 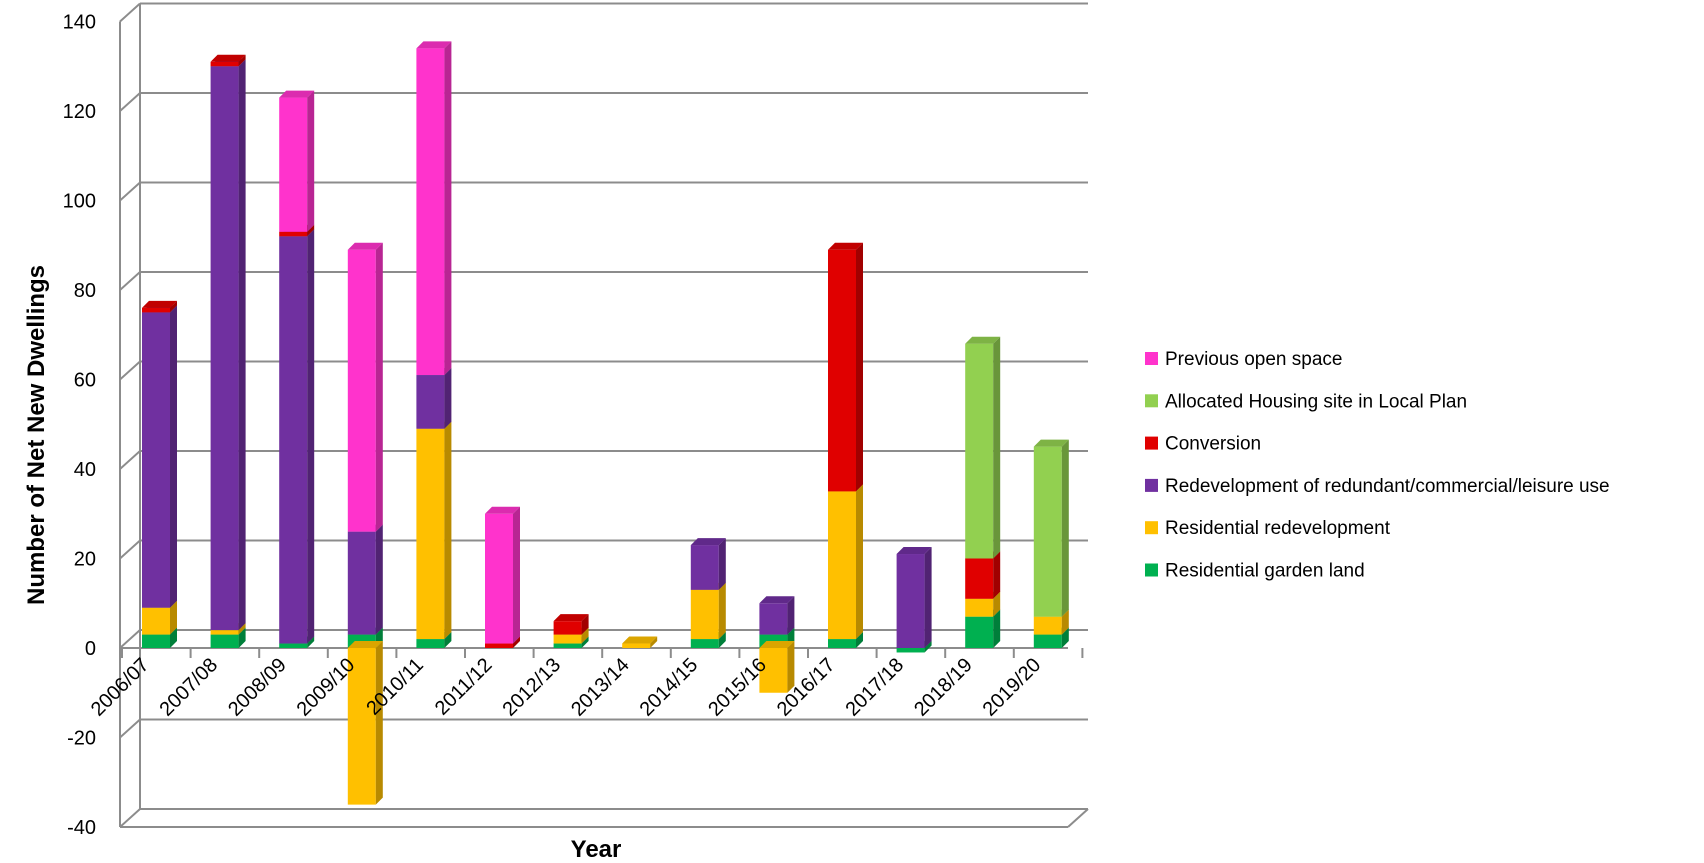 I want to click on legend-label: Allocated Housing site in Local Plan, so click(x=1316, y=401).